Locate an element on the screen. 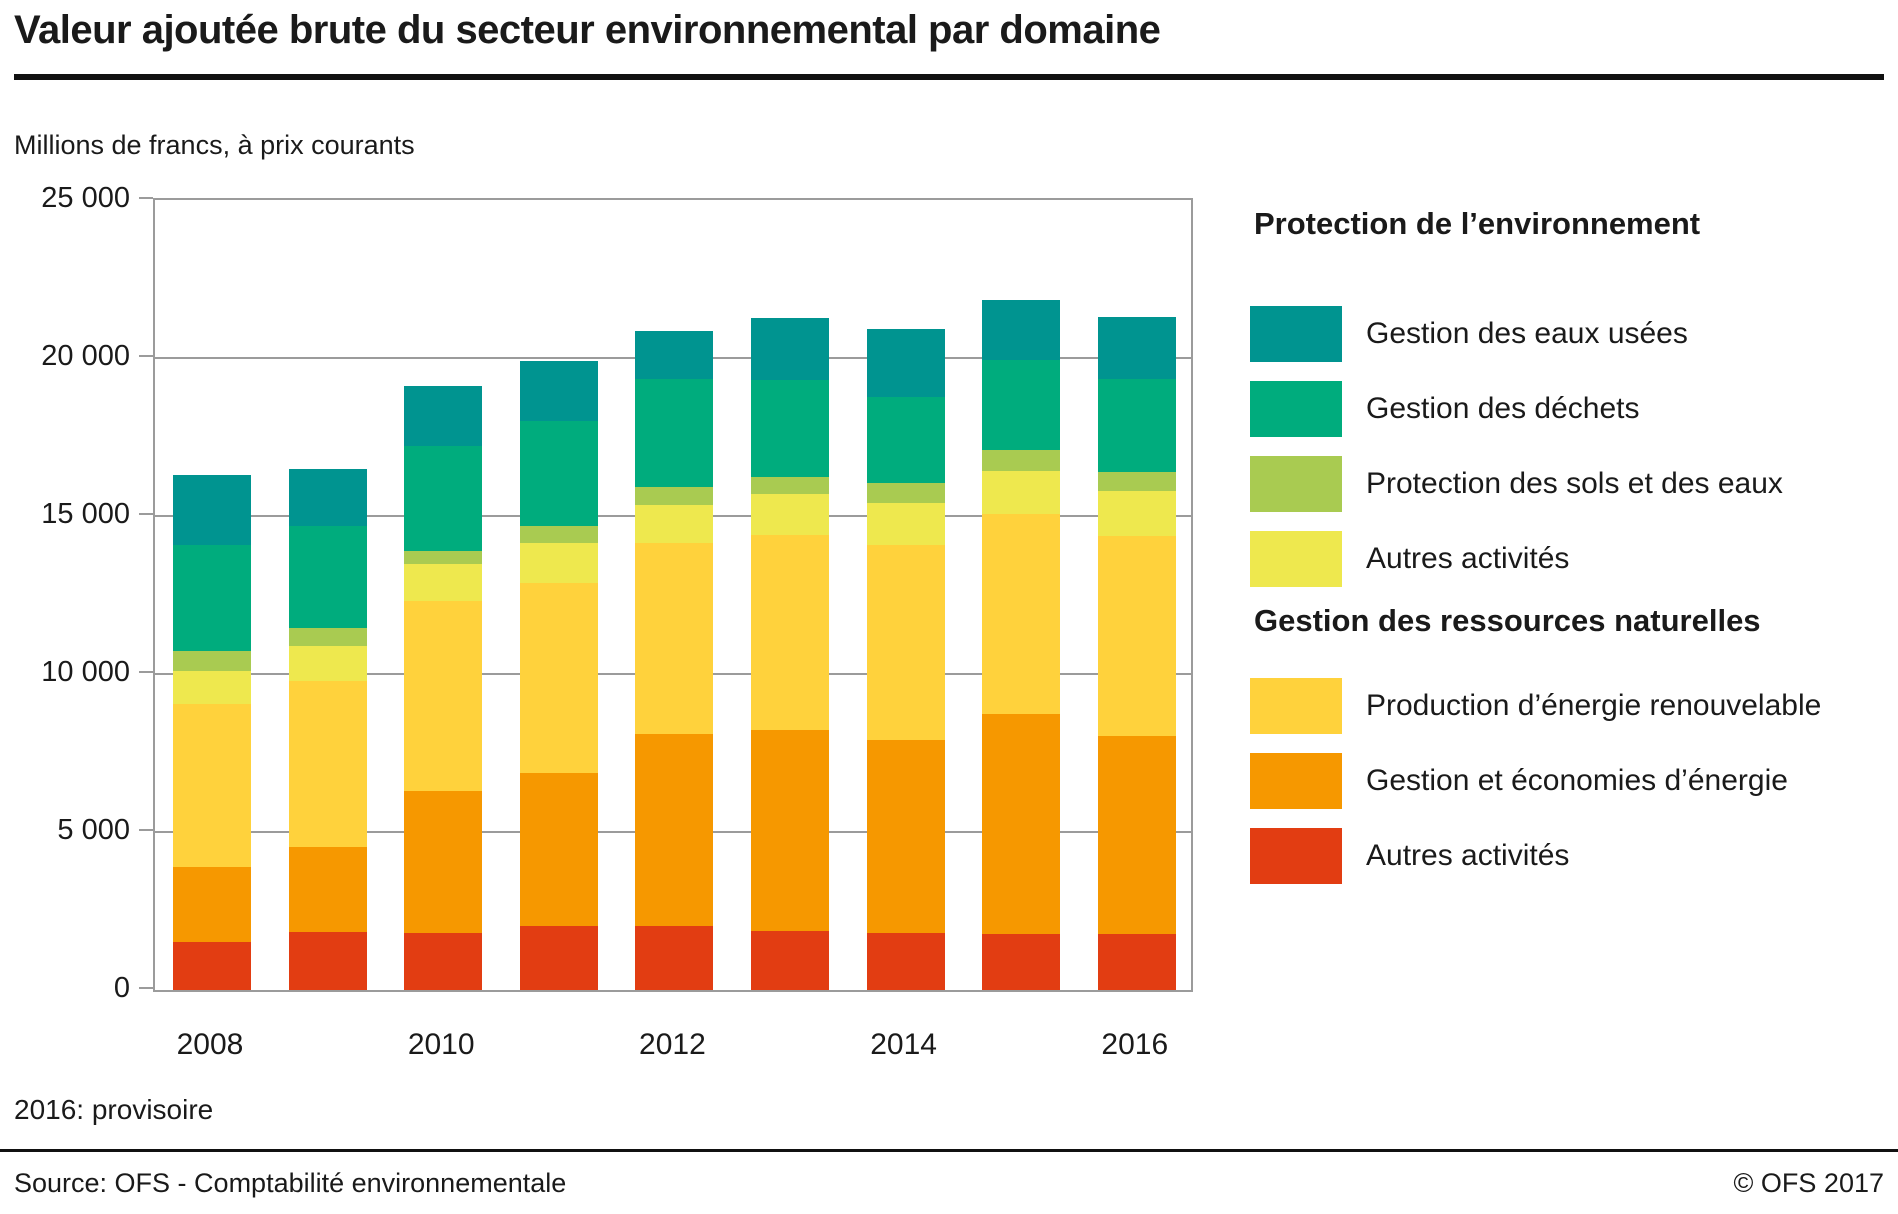 The height and width of the screenshot is (1214, 1898). bar-2008 is located at coordinates (212, 732).